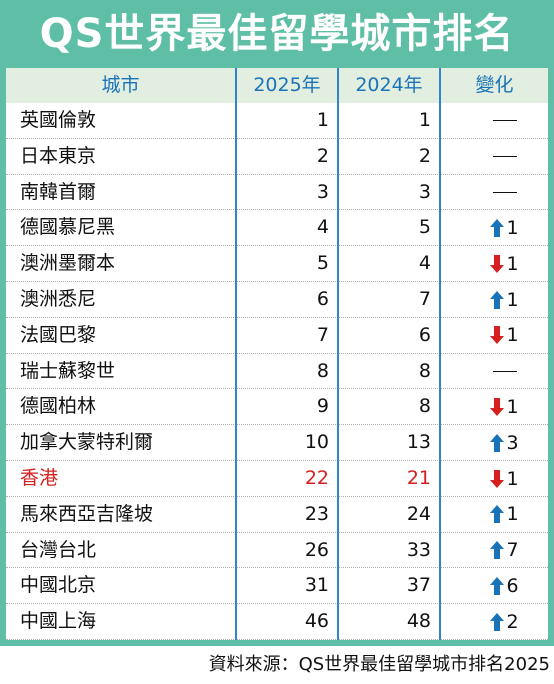  Describe the element at coordinates (418, 478) in the screenshot. I see `rank-2024: 21` at that location.